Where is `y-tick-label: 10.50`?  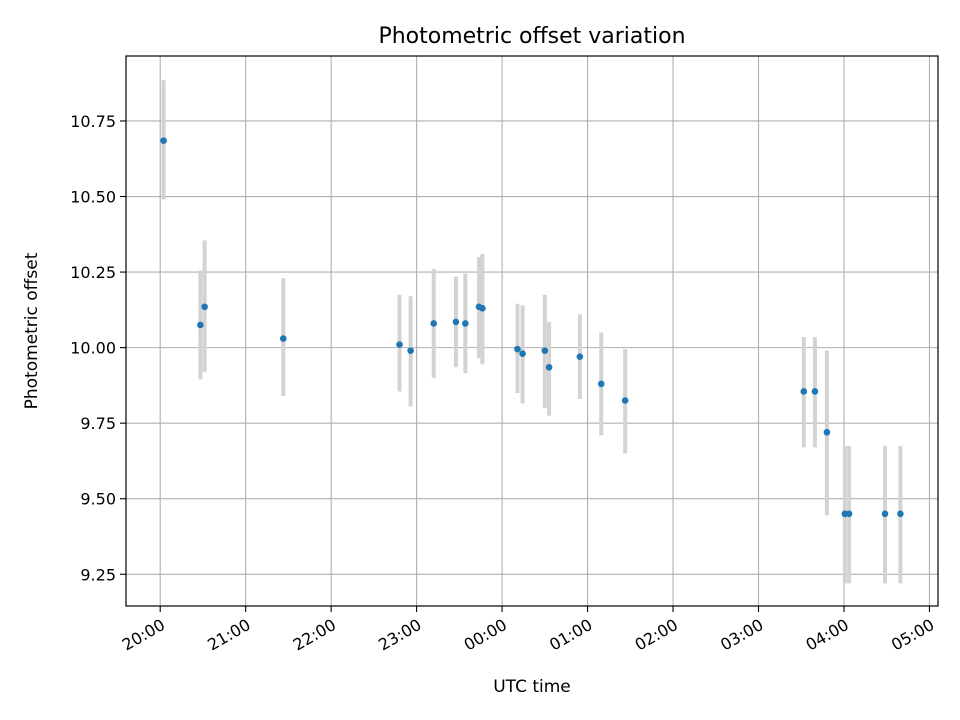 y-tick-label: 10.50 is located at coordinates (93, 197).